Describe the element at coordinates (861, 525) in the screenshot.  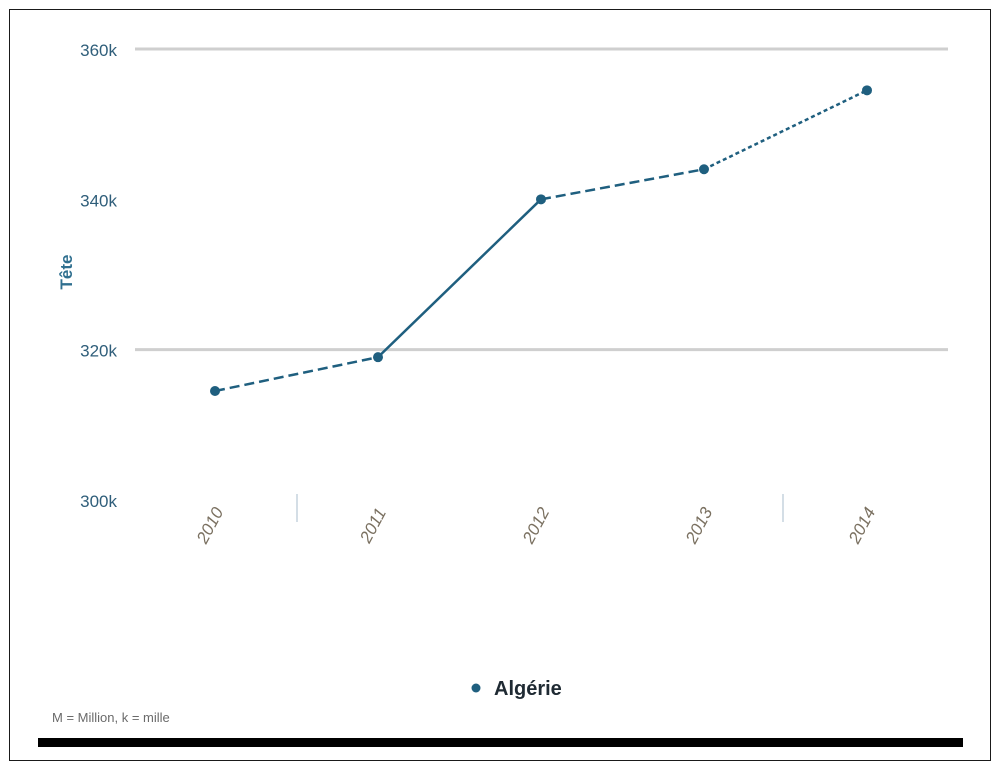
I see `x-tick-label: 2014` at that location.